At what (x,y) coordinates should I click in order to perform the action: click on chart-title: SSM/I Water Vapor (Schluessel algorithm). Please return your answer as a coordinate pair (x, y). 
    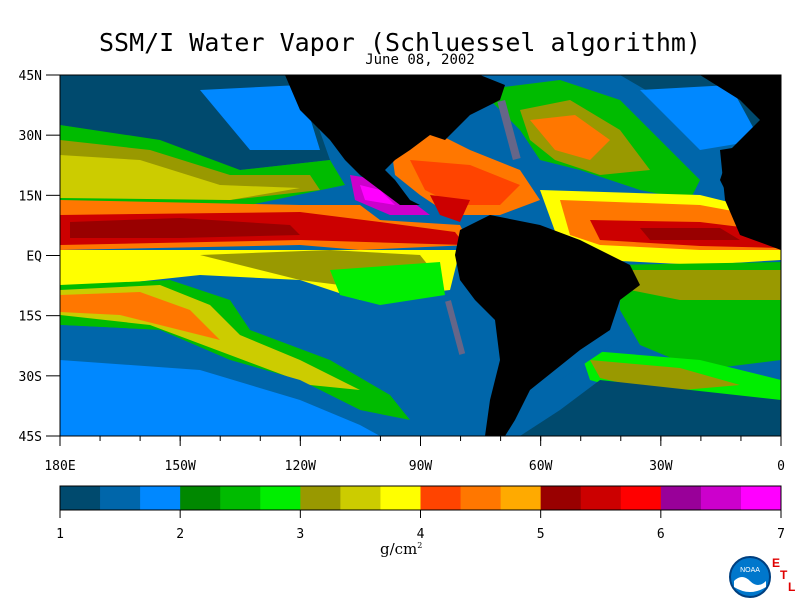
    Looking at the image, I should click on (400, 42).